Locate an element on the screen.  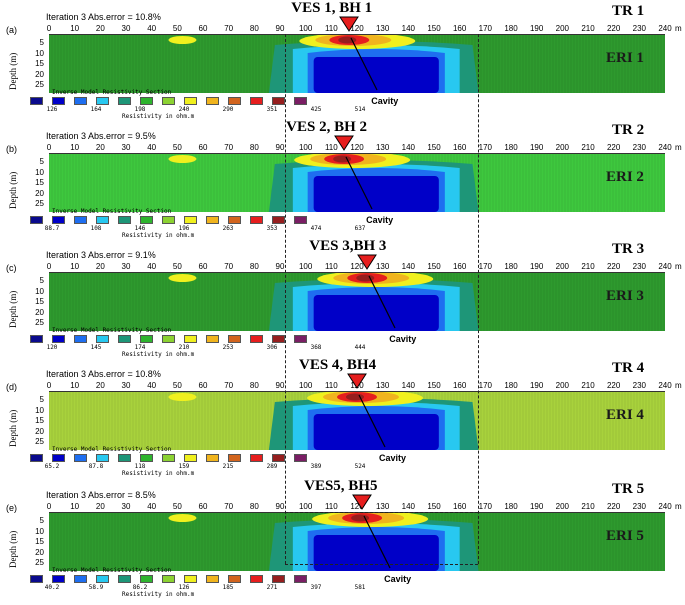
legend-value: 240 is located at coordinates (184, 109).